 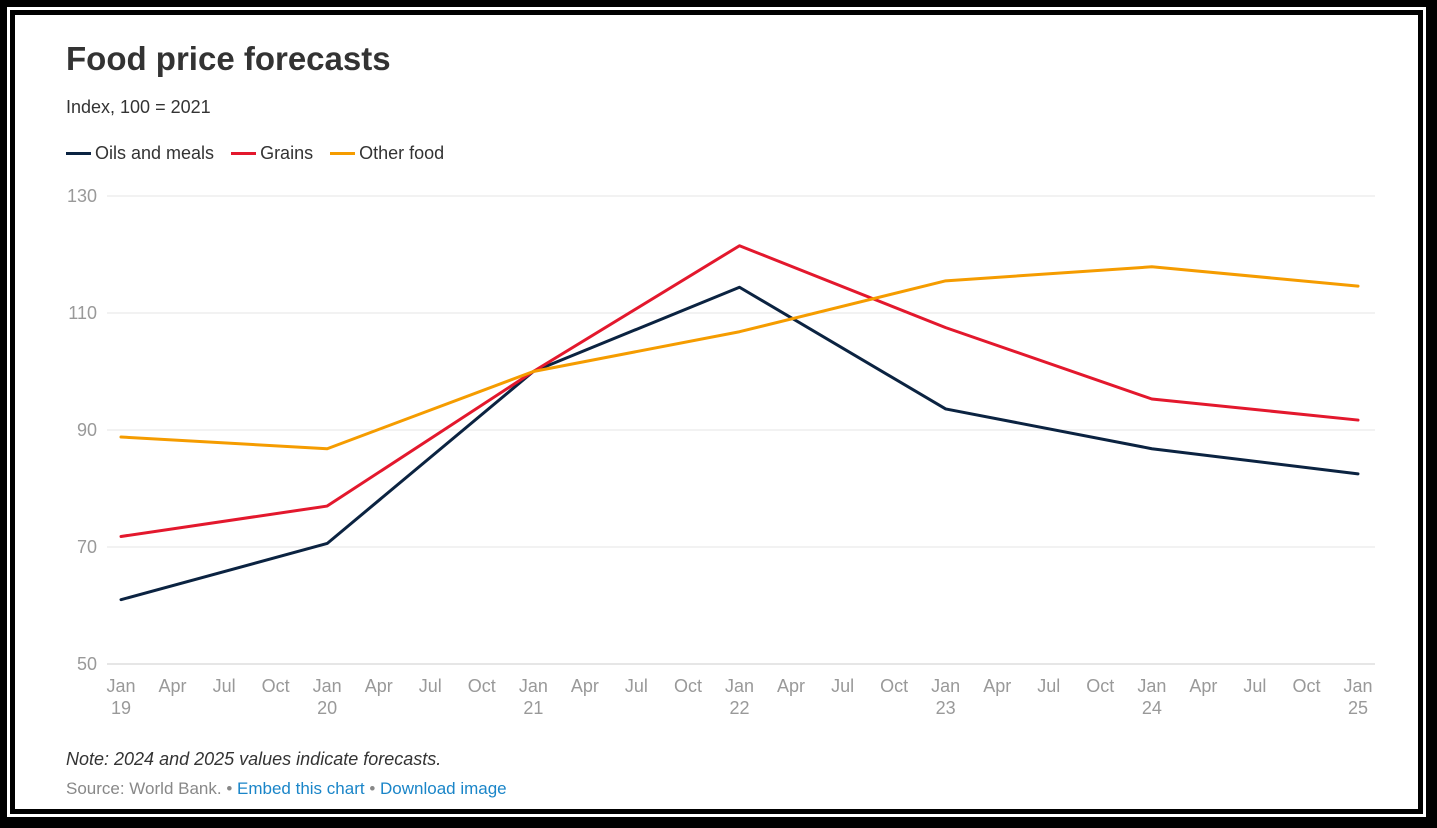 What do you see at coordinates (791, 686) in the screenshot?
I see `x-tick-month-13: Apr` at bounding box center [791, 686].